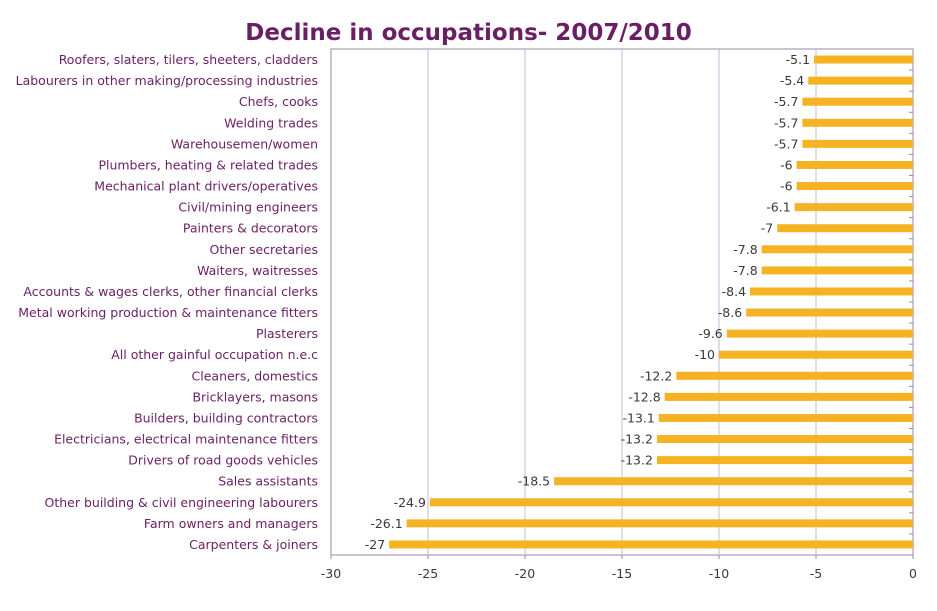 This screenshot has width=937, height=611. I want to click on category-label: Bricklayers, masons, so click(255, 396).